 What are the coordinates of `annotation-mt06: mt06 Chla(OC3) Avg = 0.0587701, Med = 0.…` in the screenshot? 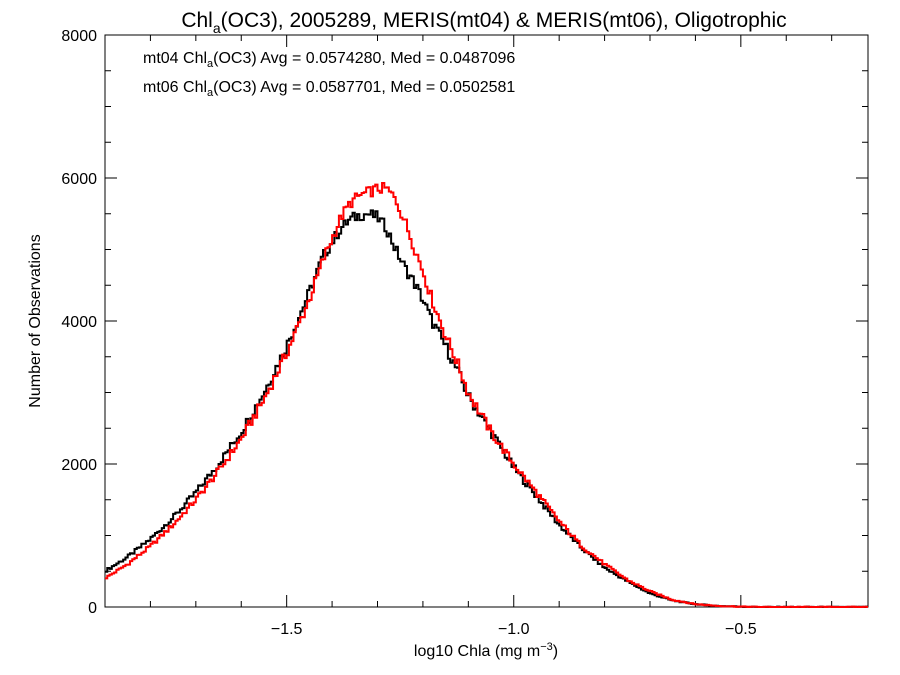 It's located at (329, 89).